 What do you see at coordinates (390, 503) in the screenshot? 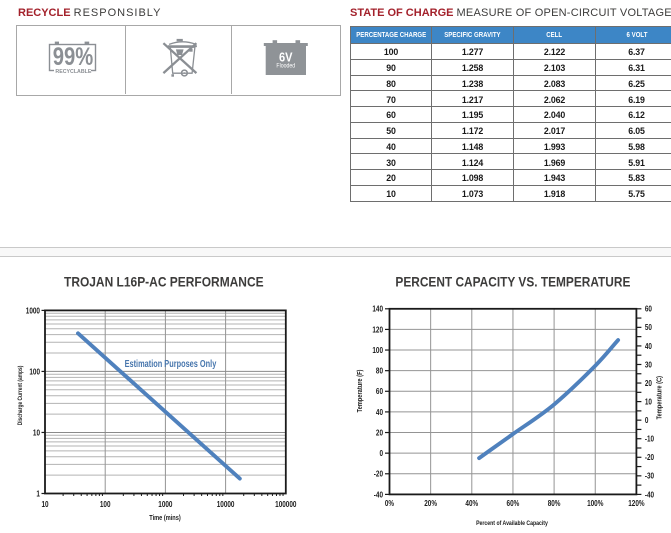
I see `svg-text: 0%` at bounding box center [390, 503].